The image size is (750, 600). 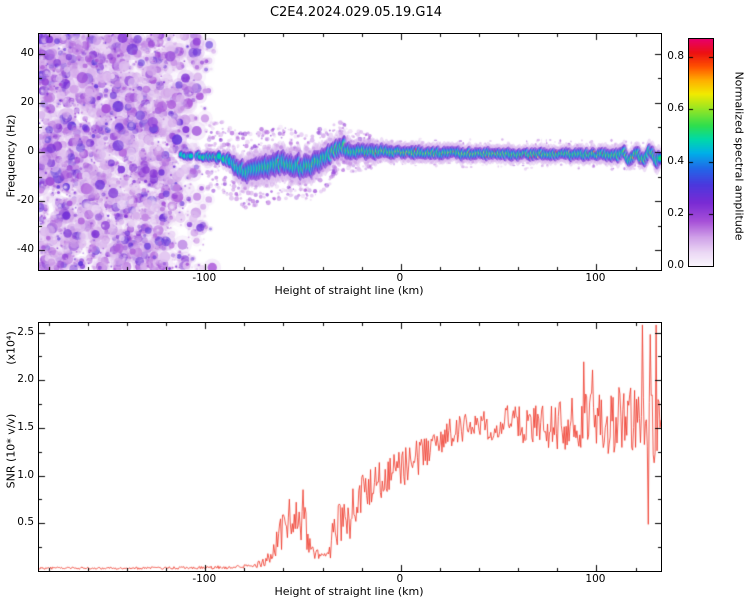 I want to click on bottom-y-tick-label: 2.0, so click(x=25, y=379).